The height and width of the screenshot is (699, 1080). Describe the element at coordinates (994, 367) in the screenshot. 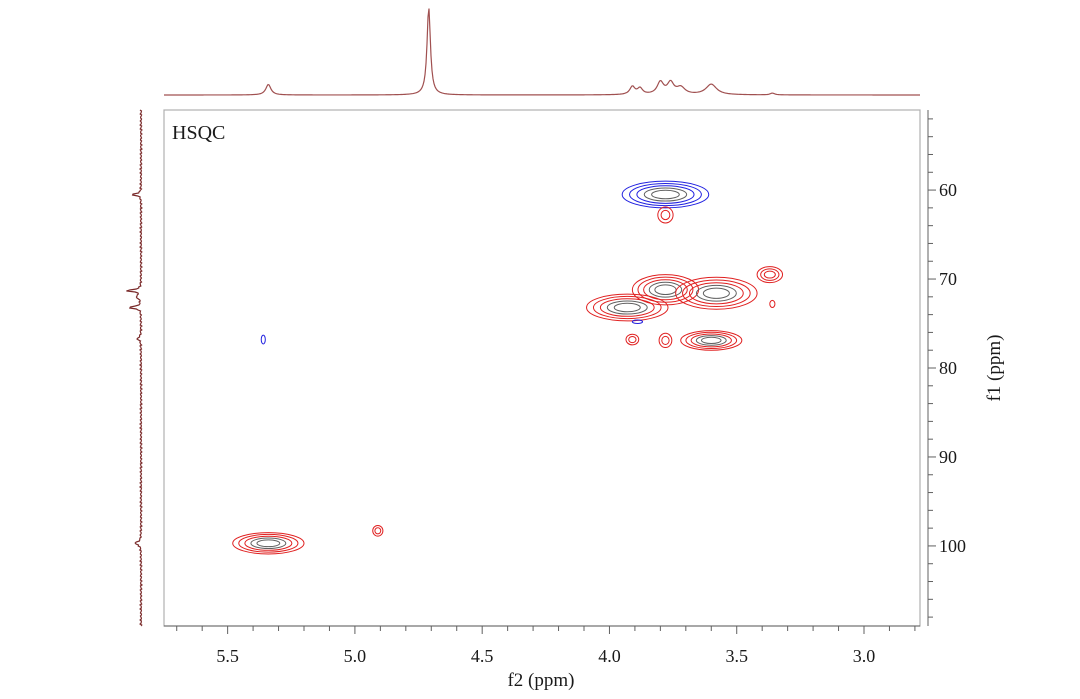

I see `y-axis-title: f1 (ppm)` at that location.